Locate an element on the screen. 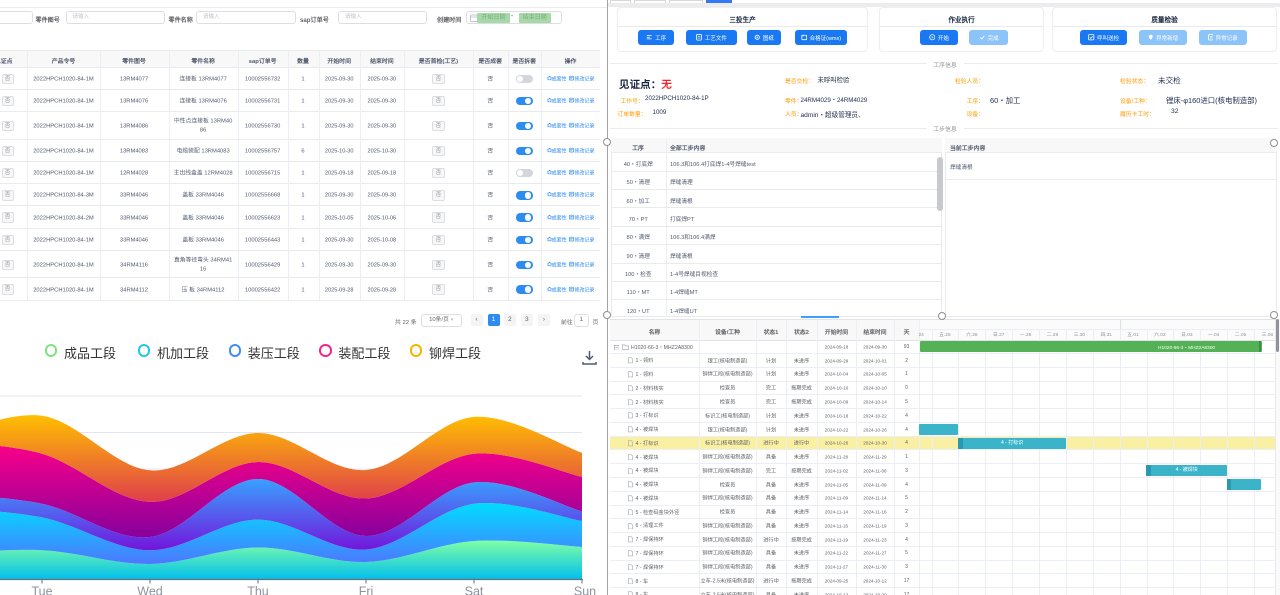 The width and height of the screenshot is (1280, 595). svg-text: Wed is located at coordinates (150, 590).